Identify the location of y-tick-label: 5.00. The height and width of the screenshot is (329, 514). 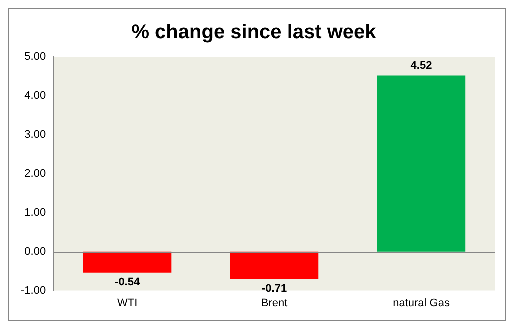
(35, 57).